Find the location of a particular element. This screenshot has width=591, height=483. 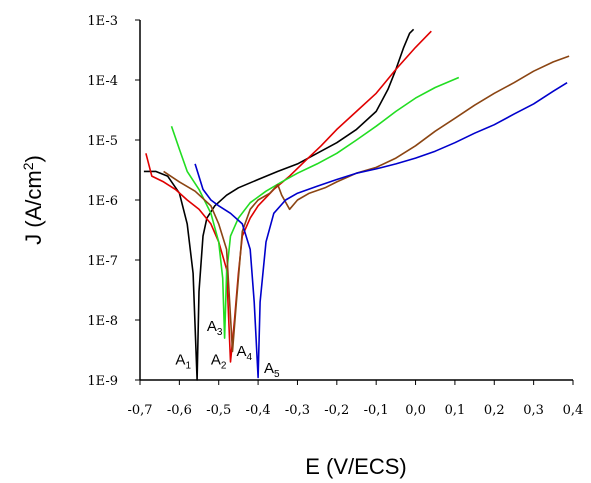

y-axis-title-main: J (A/cm is located at coordinates (33, 207).